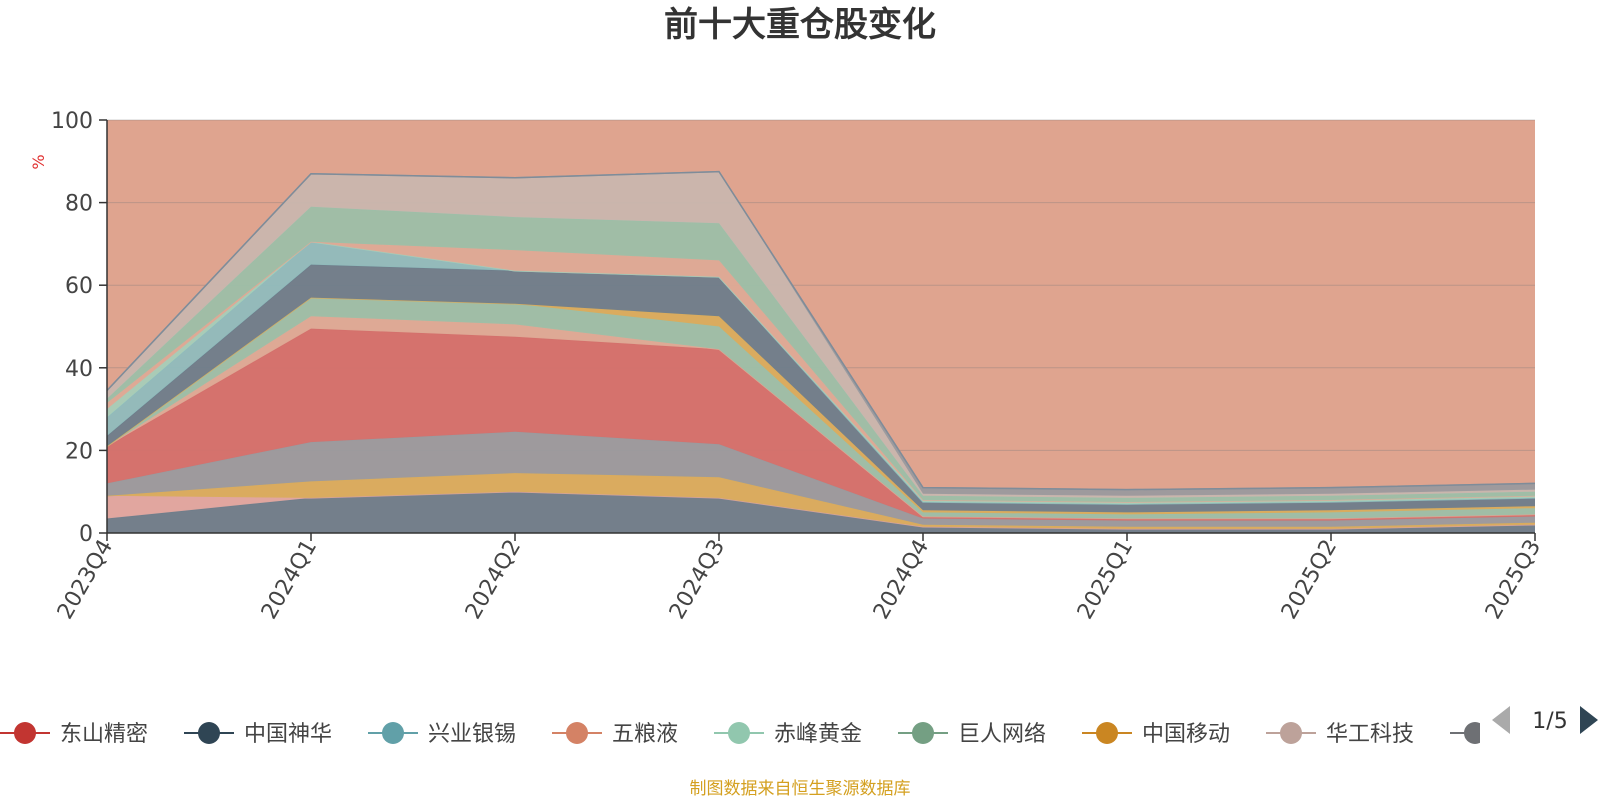 This screenshot has height=800, width=1600. Describe the element at coordinates (1501, 720) in the screenshot. I see `legend-prev-icon` at that location.